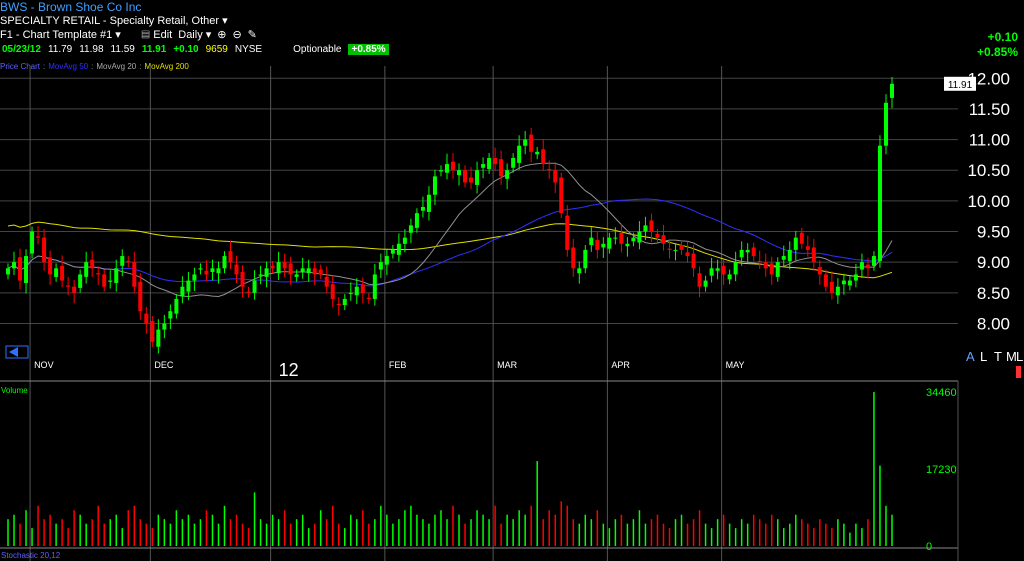 The width and height of the screenshot is (1024, 561). I want to click on quote-high: 11.98, so click(91, 49).